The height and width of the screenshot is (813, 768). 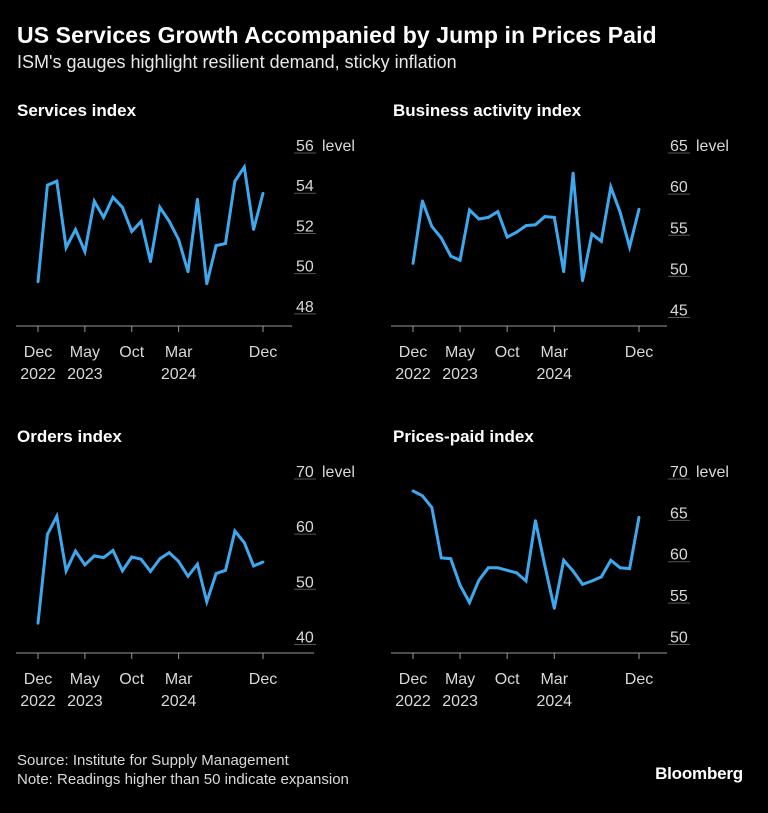 I want to click on business-activity-xtick-label-2: Oct, so click(x=507, y=352).